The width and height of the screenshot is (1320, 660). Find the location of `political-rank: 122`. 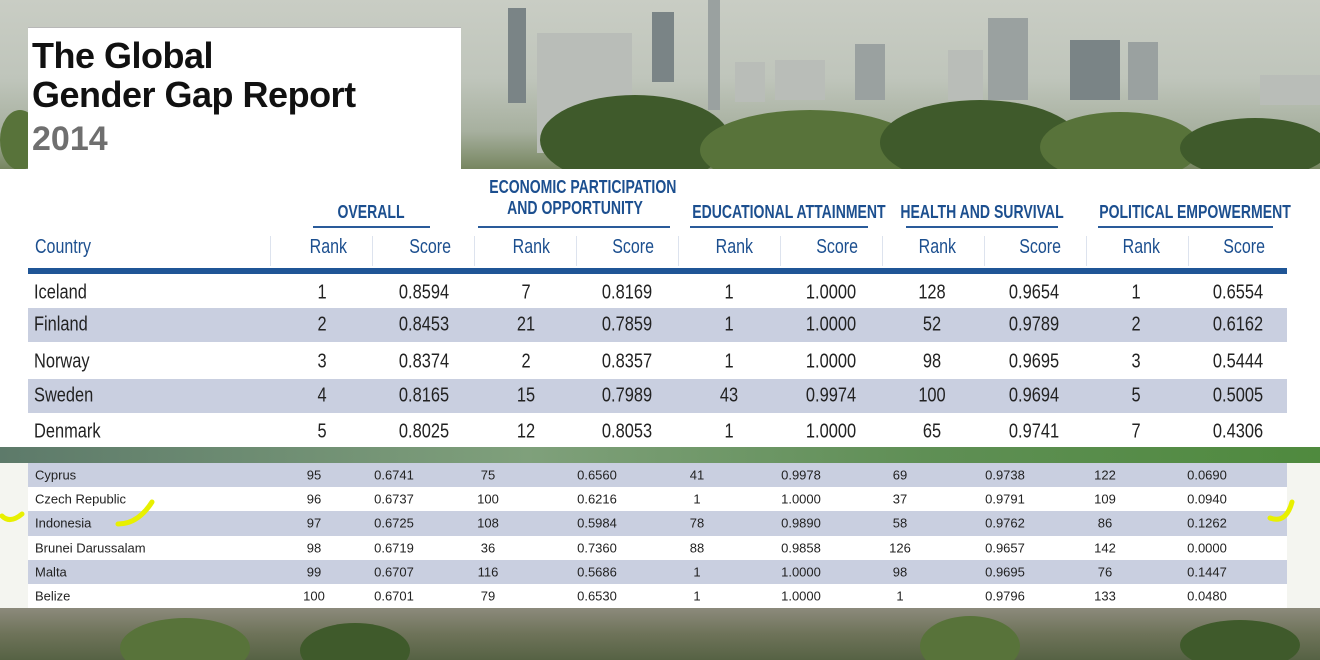

political-rank: 122 is located at coordinates (1105, 475).